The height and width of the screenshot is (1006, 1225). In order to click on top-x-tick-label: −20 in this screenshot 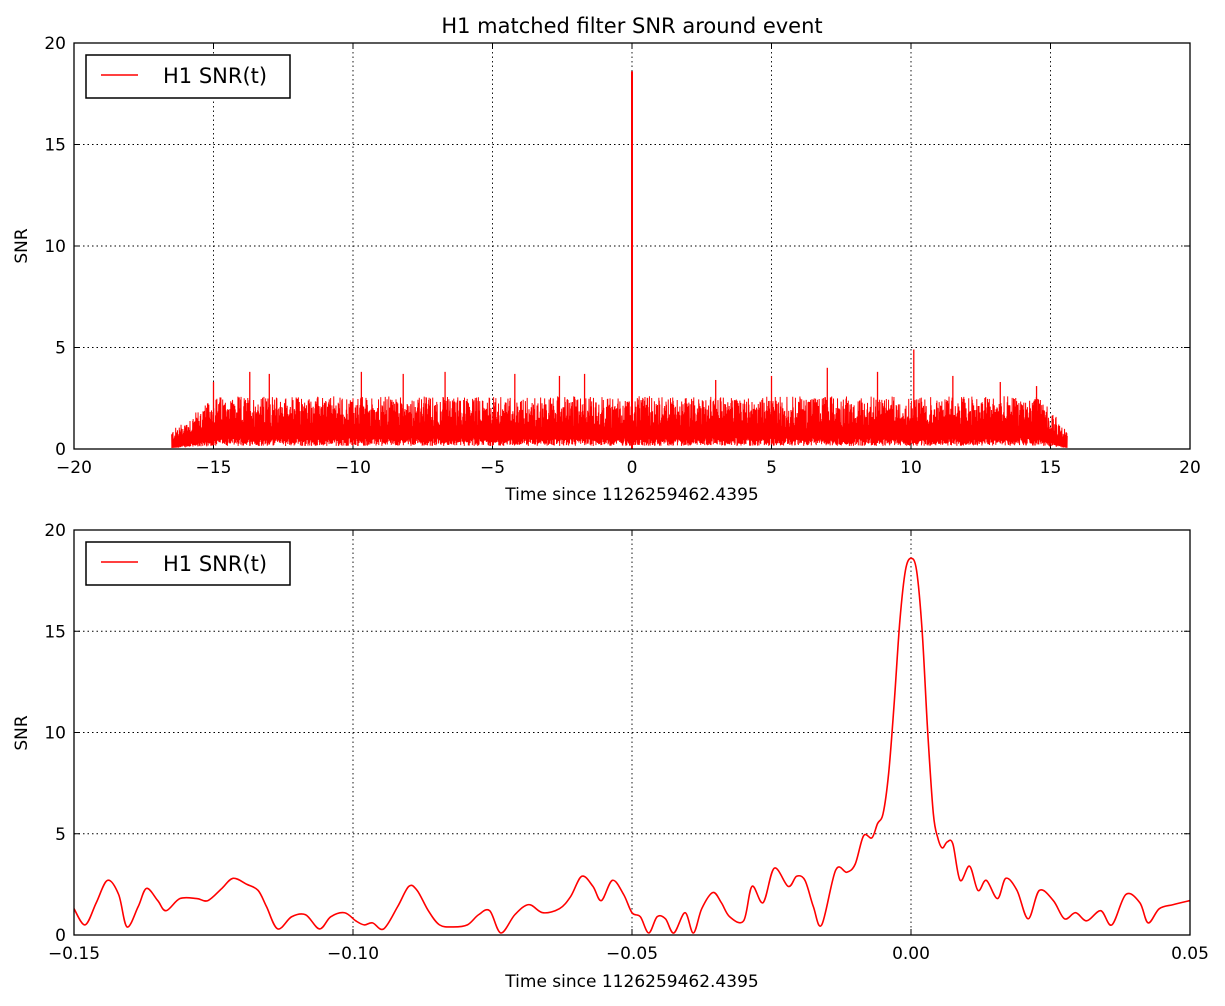, I will do `click(74, 468)`.